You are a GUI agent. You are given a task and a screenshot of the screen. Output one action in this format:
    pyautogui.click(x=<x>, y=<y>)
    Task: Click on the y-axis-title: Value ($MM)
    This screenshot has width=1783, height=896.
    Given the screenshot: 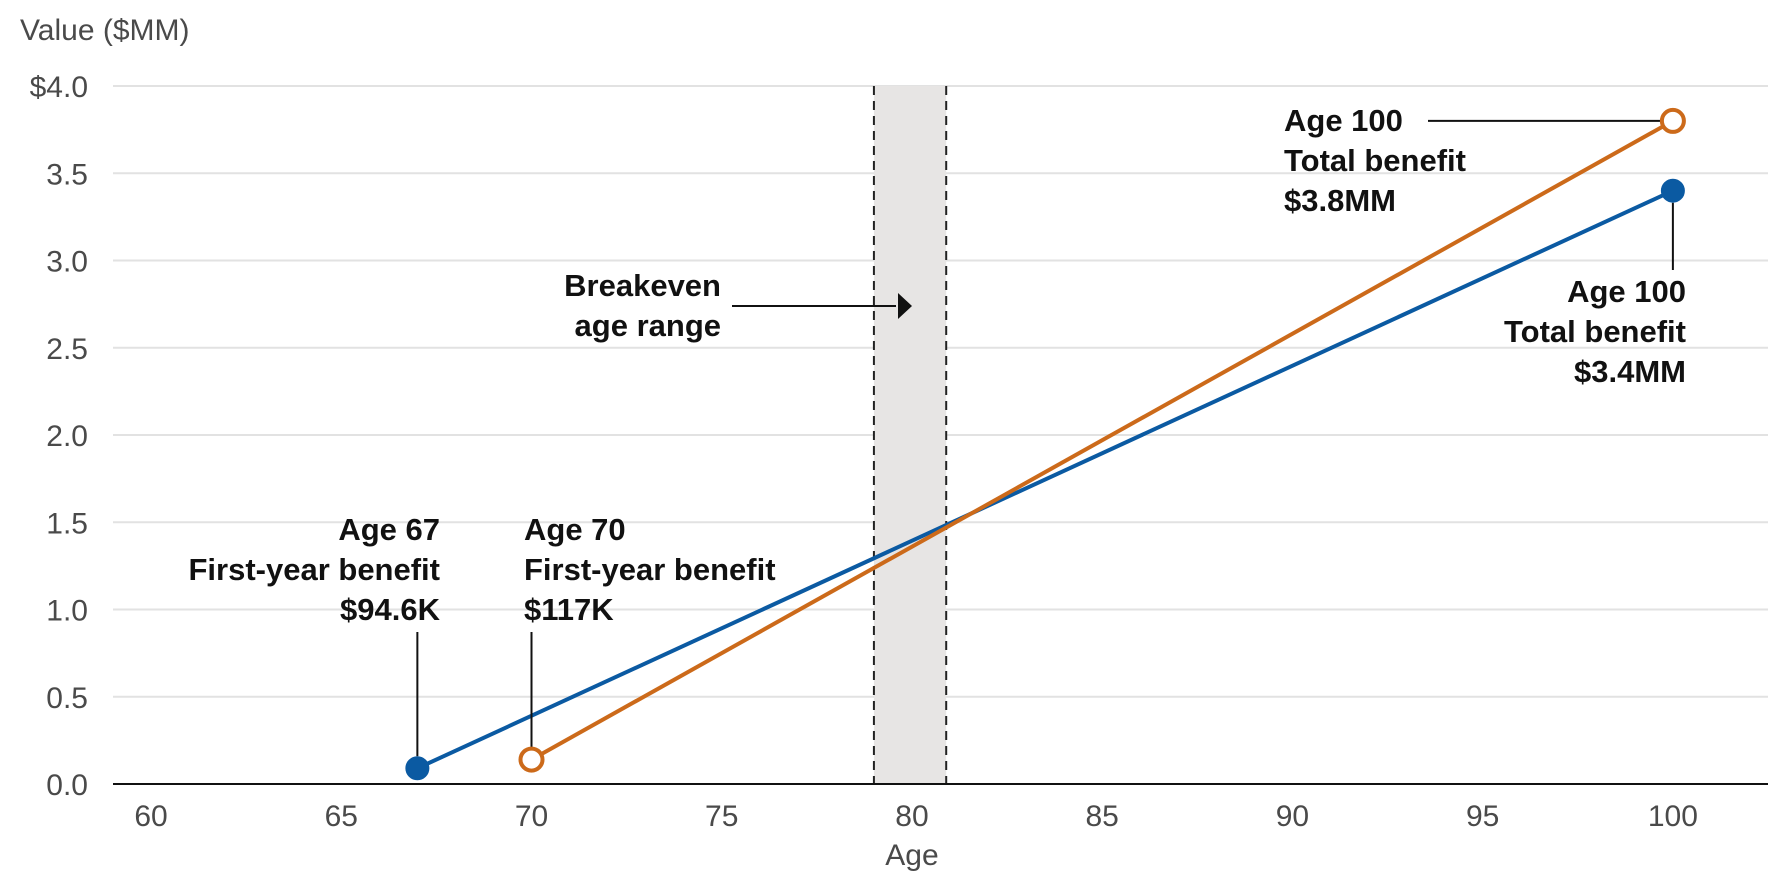 What is the action you would take?
    pyautogui.click(x=104, y=30)
    